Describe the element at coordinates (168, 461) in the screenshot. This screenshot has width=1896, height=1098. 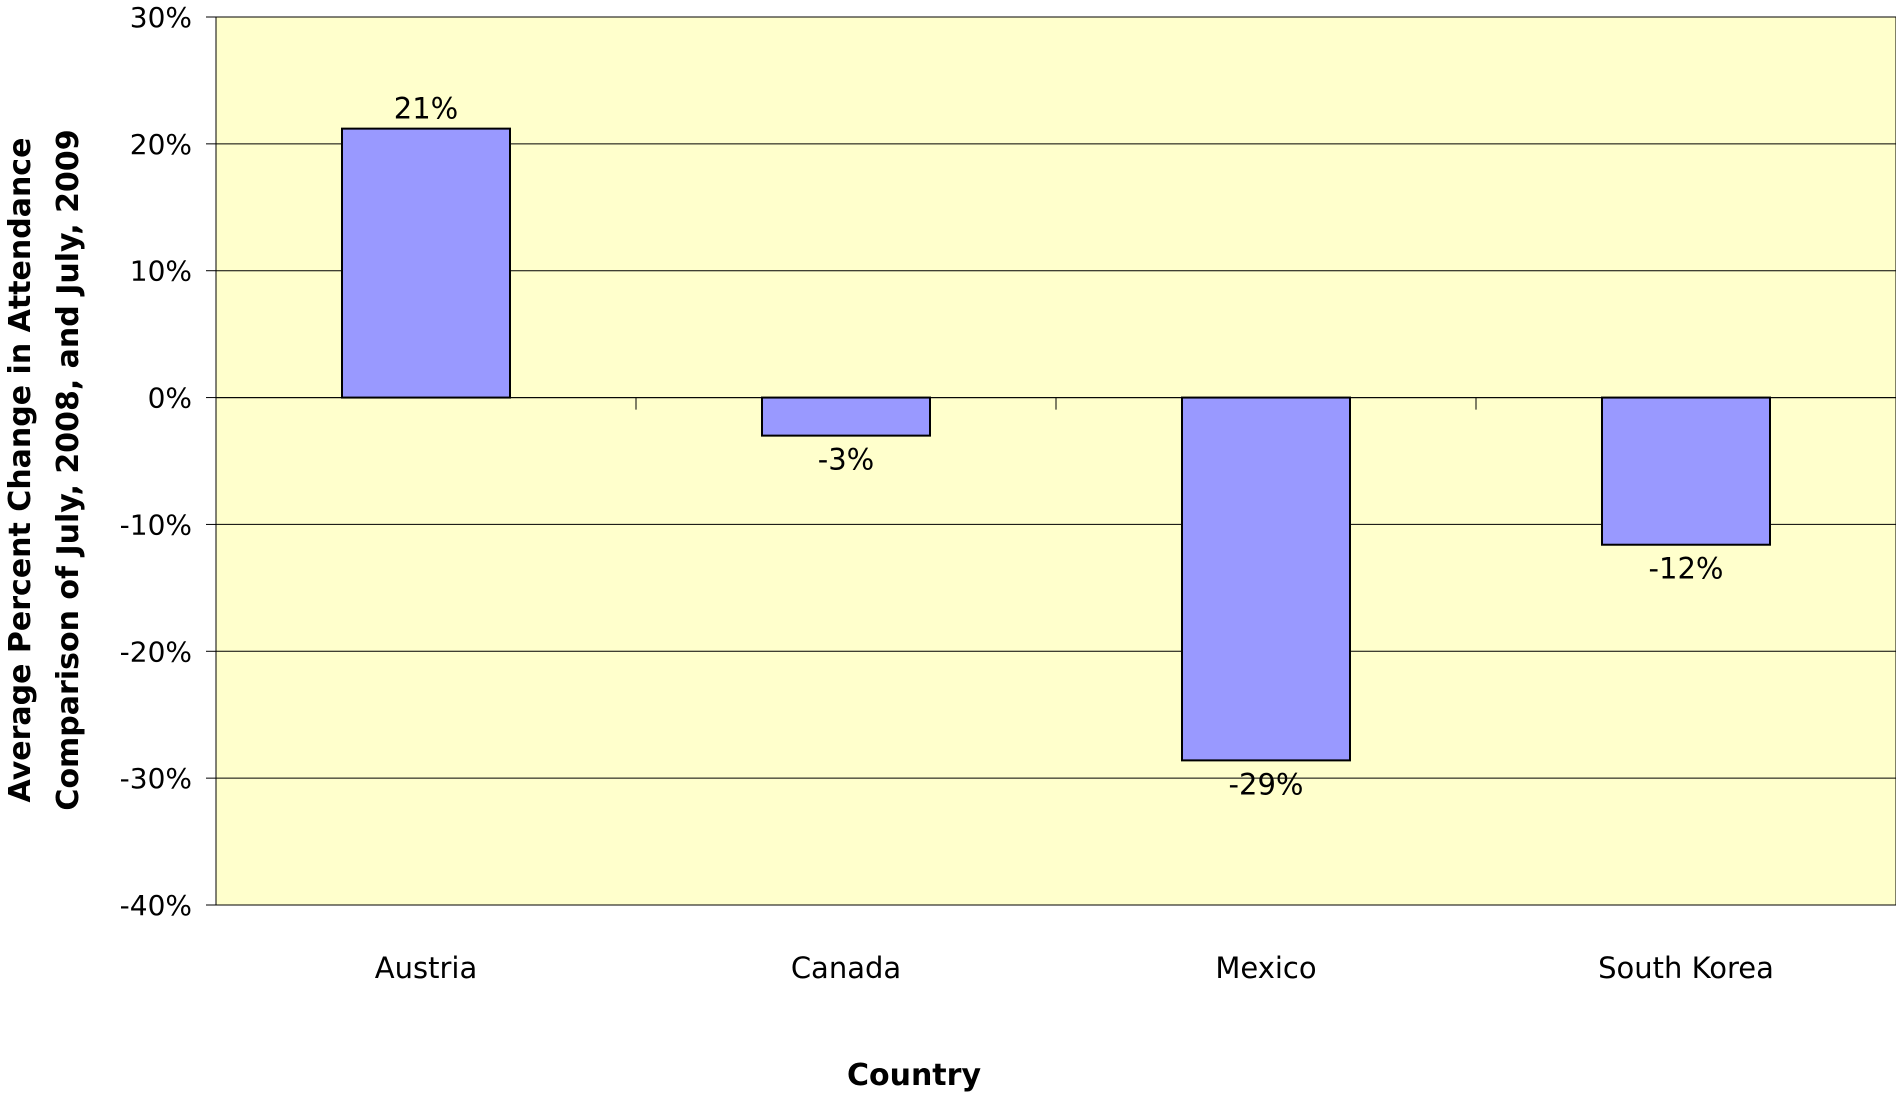
I see `y-axis-ticks: 30% 20% 10% 0% -10% -20% -30% -40%` at that location.